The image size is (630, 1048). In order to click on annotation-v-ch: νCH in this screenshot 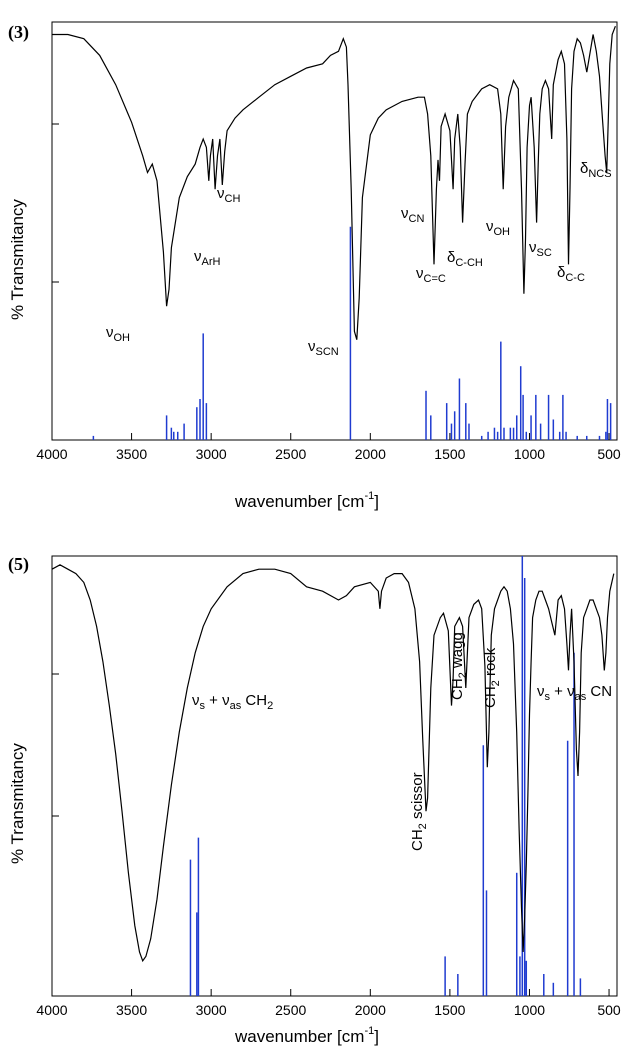, I will do `click(228, 195)`.